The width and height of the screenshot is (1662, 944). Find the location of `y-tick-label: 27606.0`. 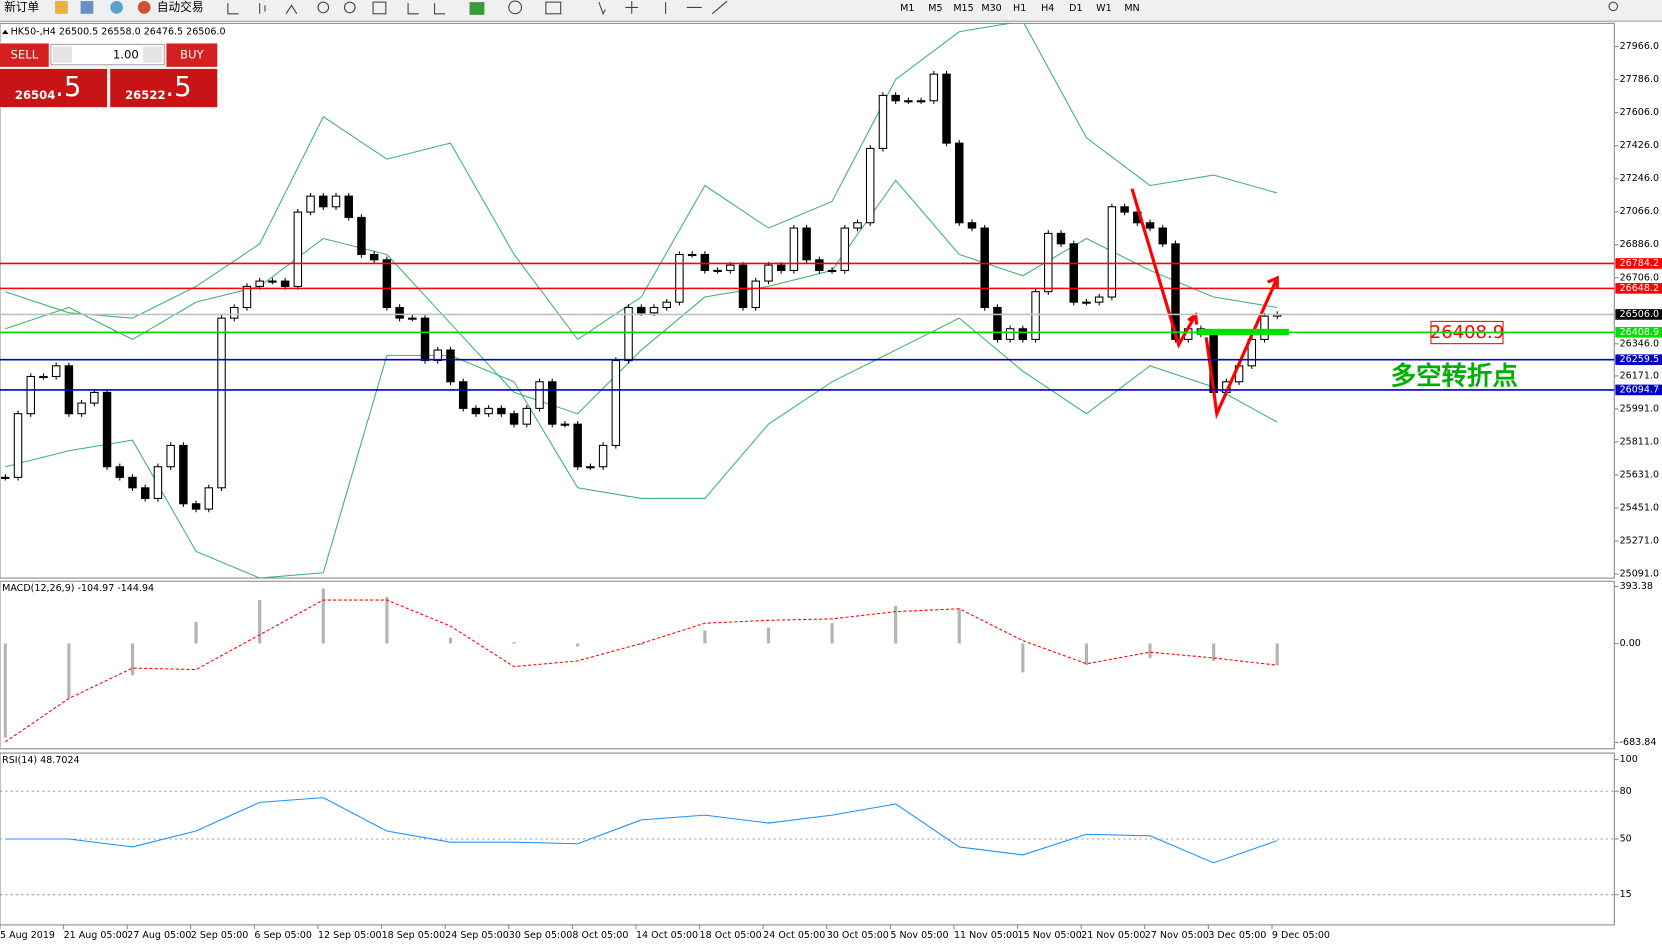

y-tick-label: 27606.0 is located at coordinates (1639, 112).